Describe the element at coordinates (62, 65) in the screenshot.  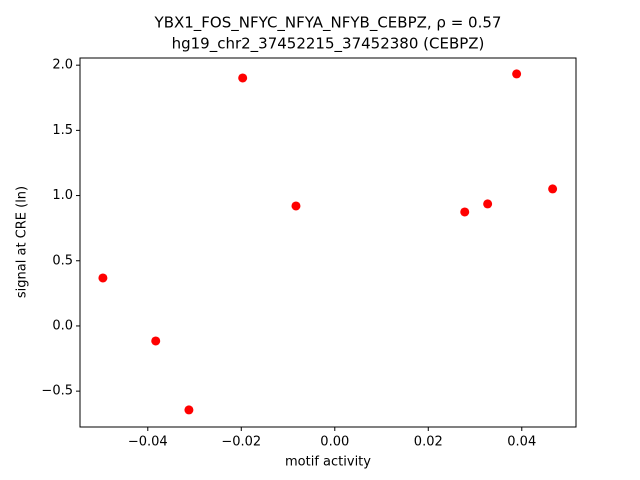
I see `y-tick-label: 2.0` at that location.